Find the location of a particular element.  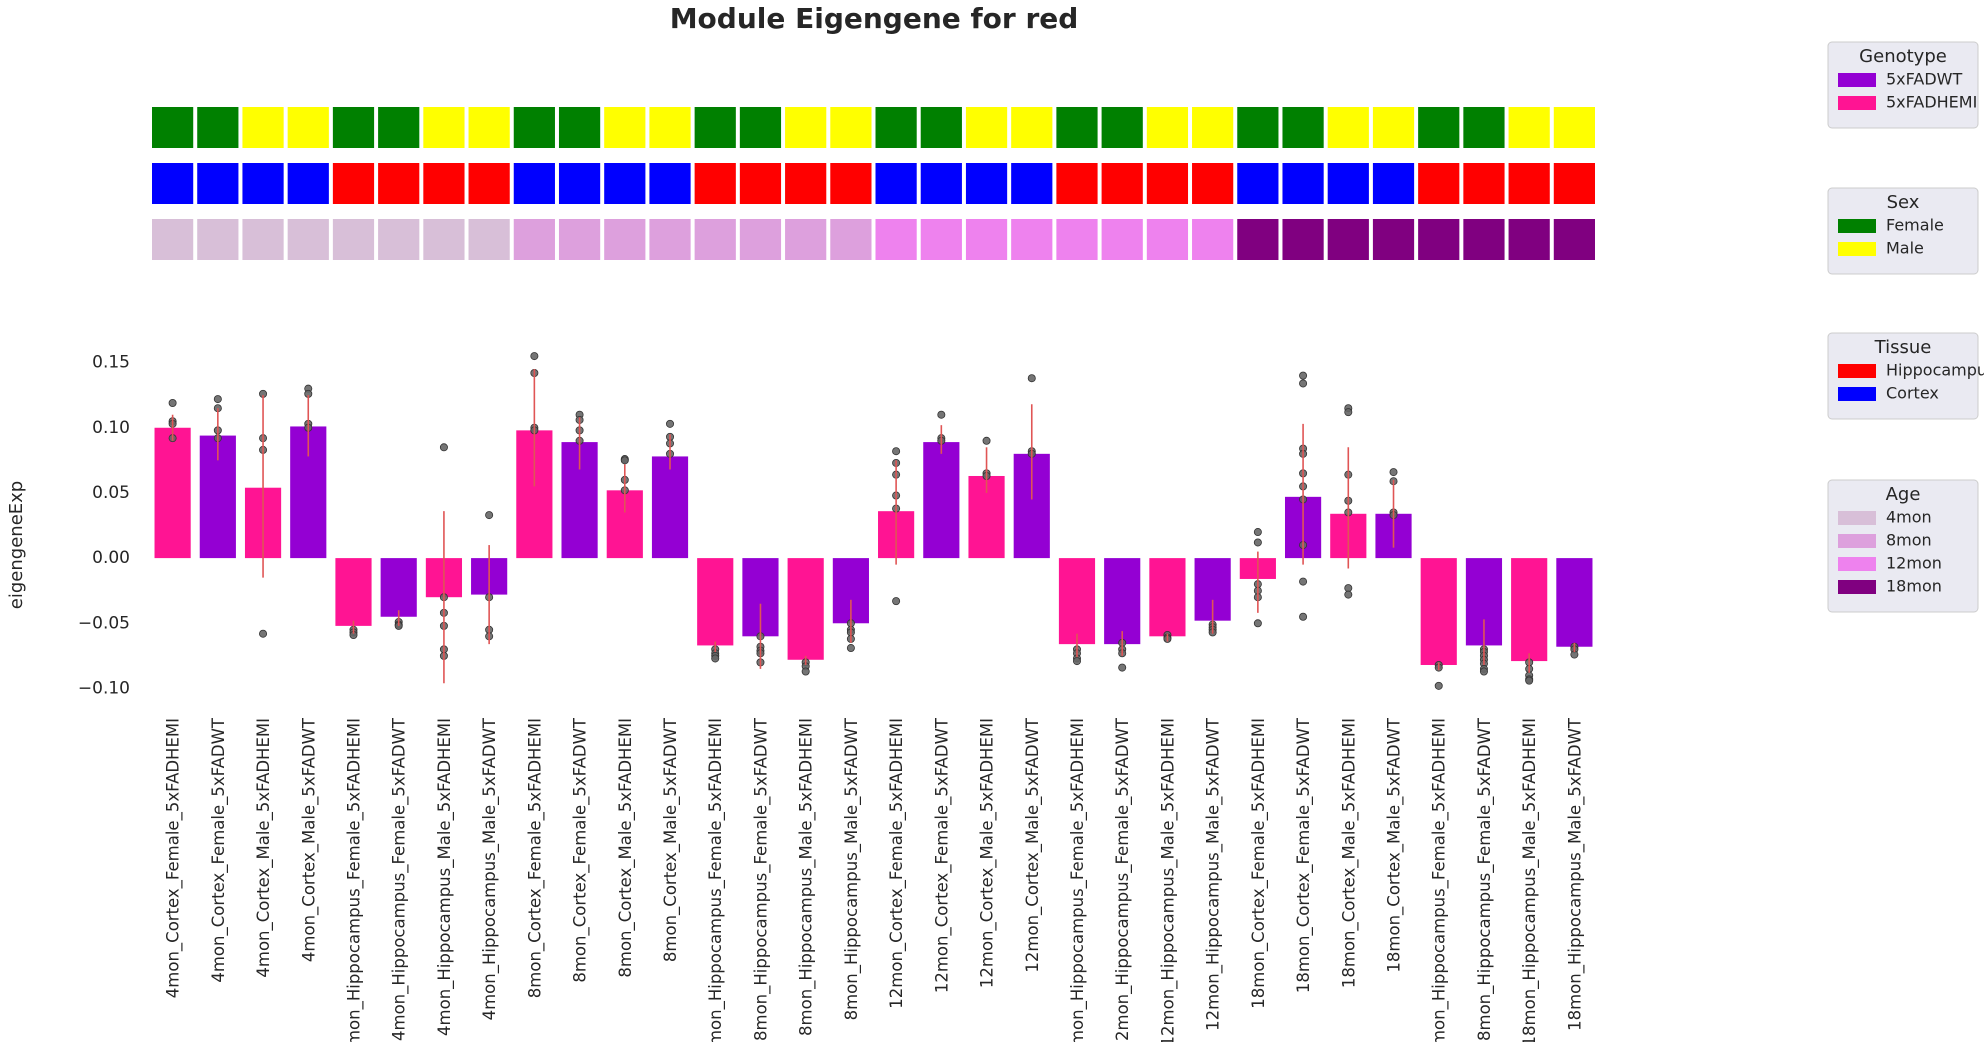

y-tick-label: 0.05 is located at coordinates (111, 493).